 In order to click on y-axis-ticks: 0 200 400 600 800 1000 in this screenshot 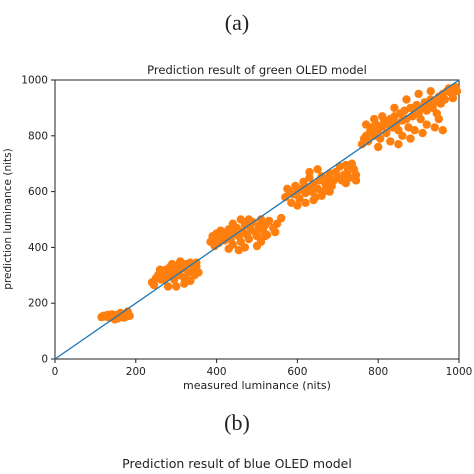, I will do `click(38, 220)`.